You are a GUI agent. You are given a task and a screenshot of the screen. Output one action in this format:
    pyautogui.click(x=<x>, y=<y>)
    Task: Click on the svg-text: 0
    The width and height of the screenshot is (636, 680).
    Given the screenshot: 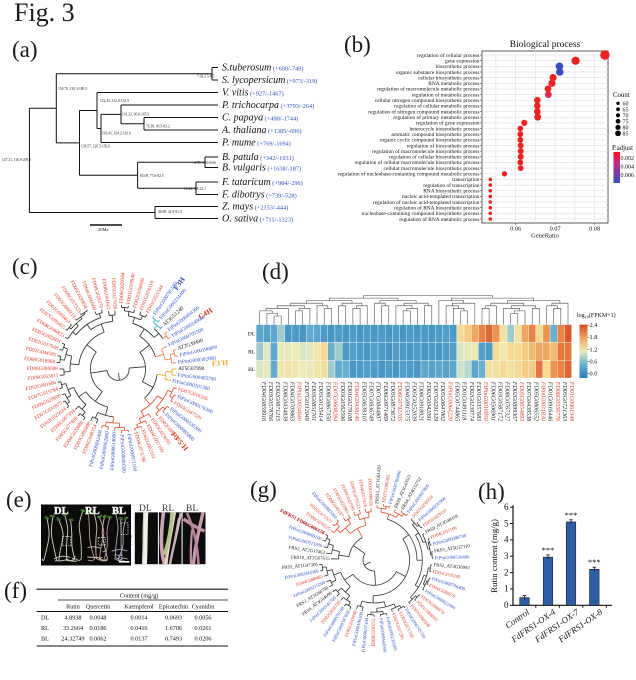 What is the action you would take?
    pyautogui.click(x=506, y=605)
    